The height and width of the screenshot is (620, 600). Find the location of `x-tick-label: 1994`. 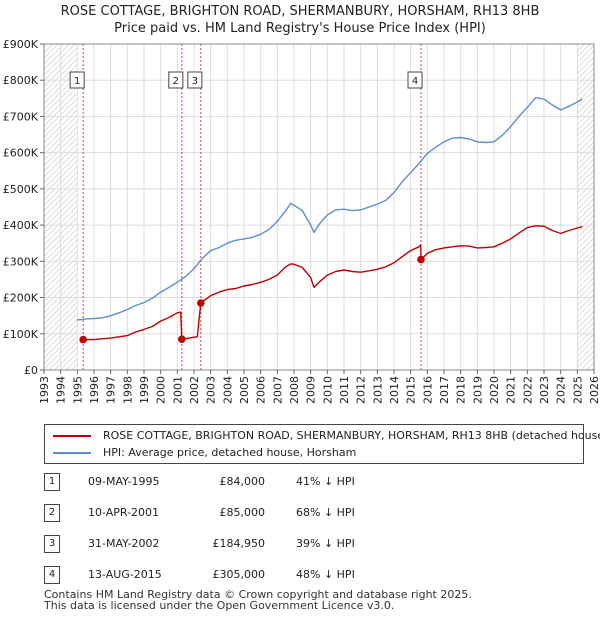

x-tick-label: 1994 is located at coordinates (61, 390).